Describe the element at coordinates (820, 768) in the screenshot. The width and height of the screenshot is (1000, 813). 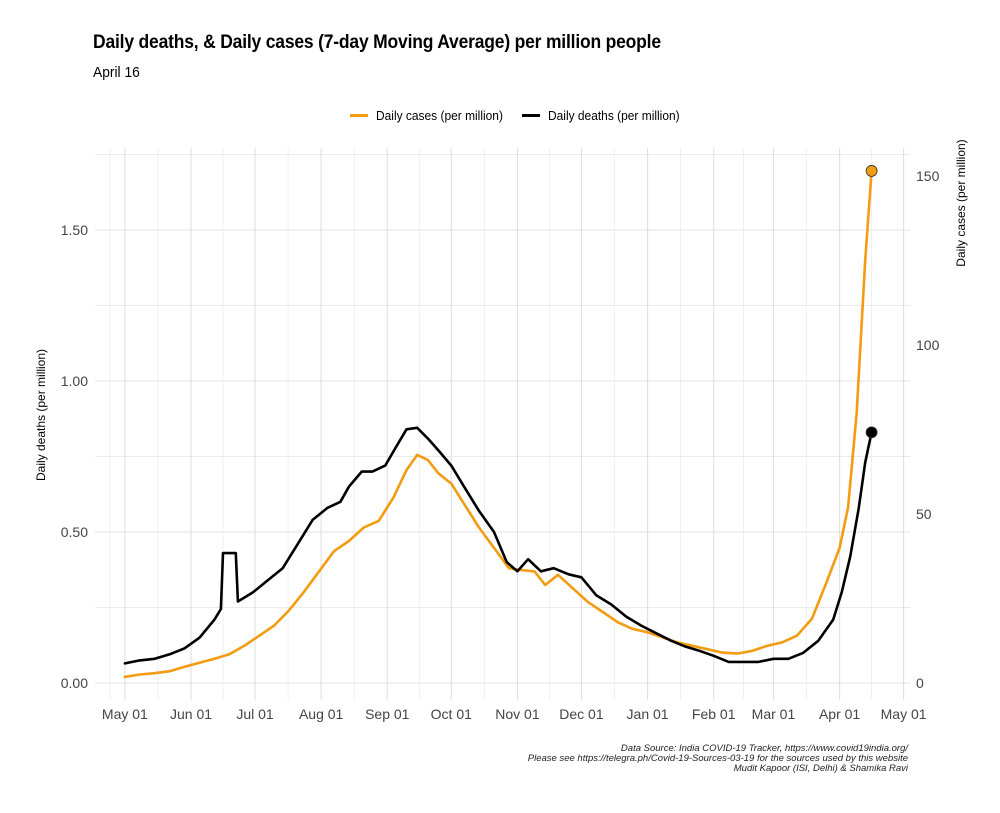
I see `caption-authors: Mudit Kapoor (ISI, Delhi) & Shamika Ravi` at that location.